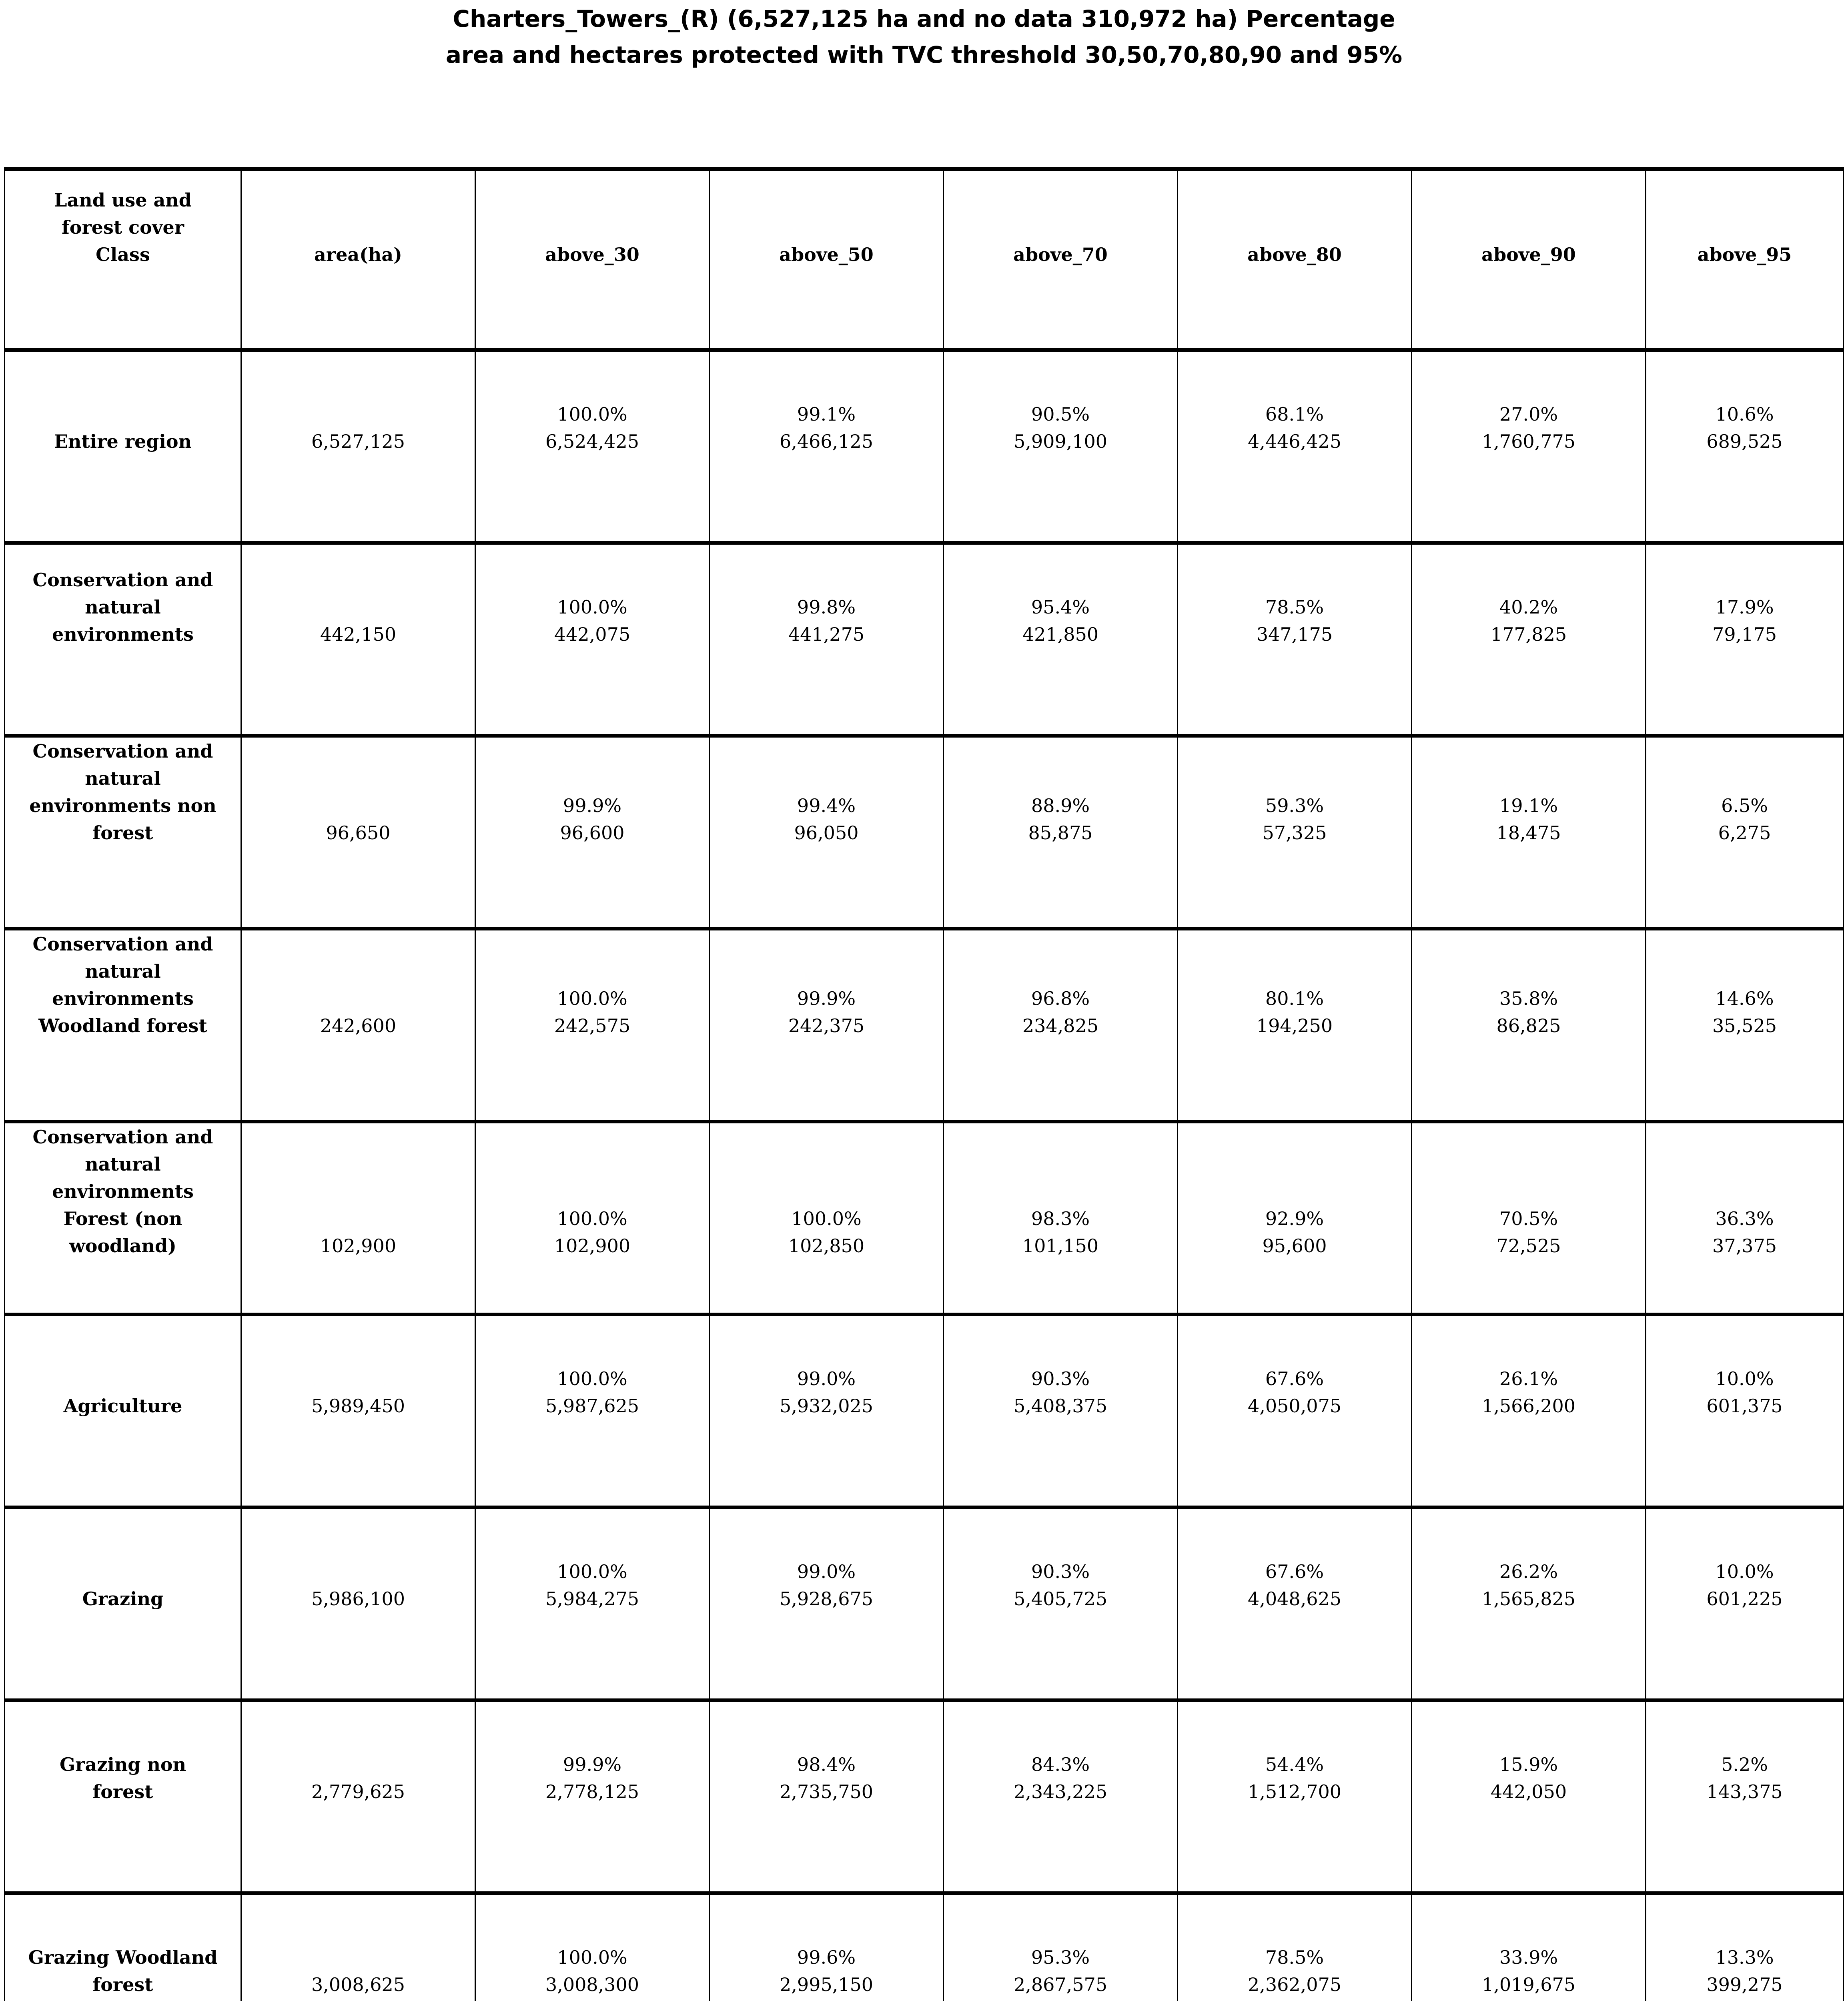 The height and width of the screenshot is (2001, 1848). I want to click on ha-value: 601,375, so click(1744, 1406).